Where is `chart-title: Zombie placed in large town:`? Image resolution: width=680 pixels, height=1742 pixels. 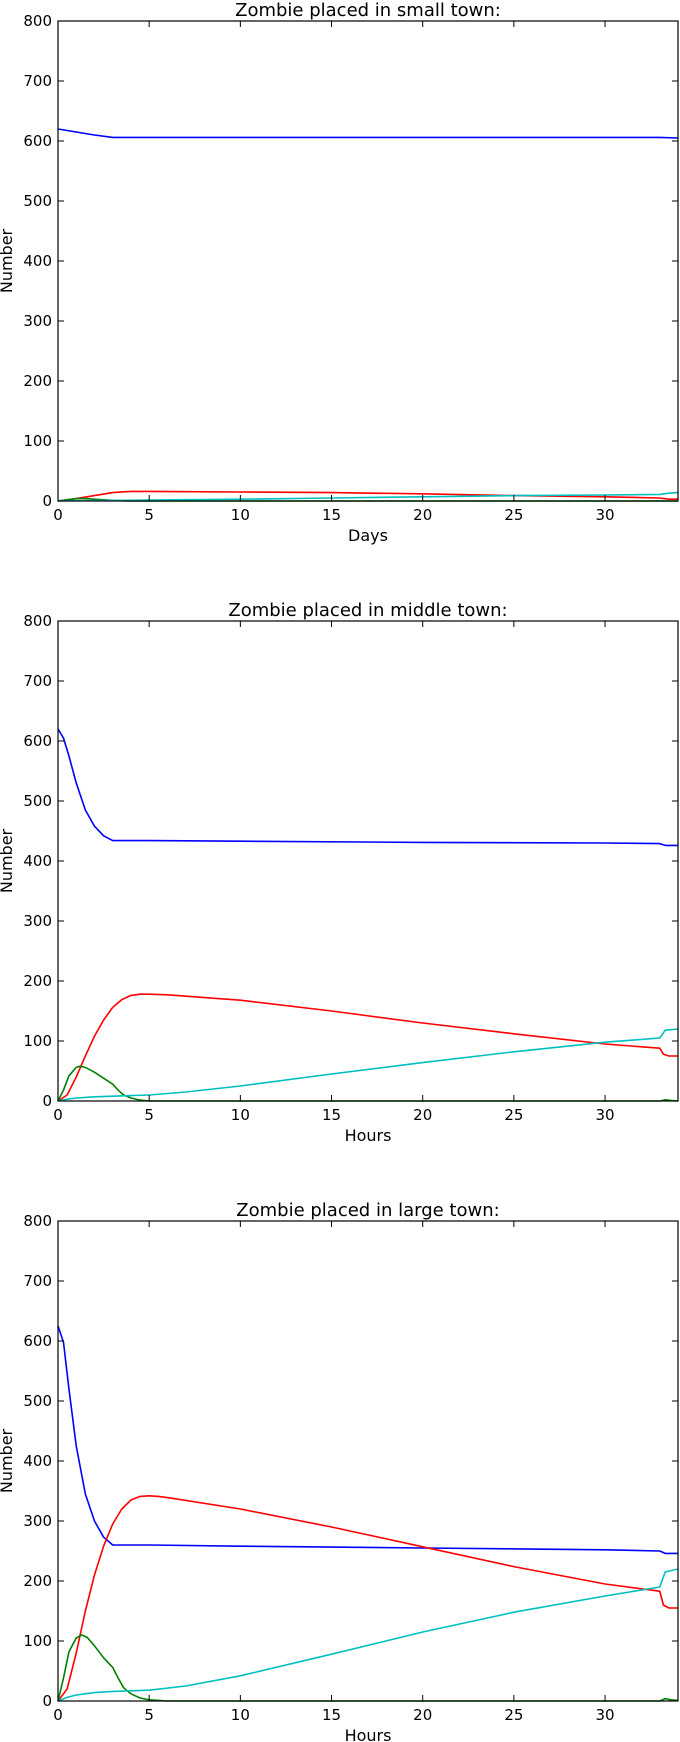
chart-title: Zombie placed in large town: is located at coordinates (367, 1210).